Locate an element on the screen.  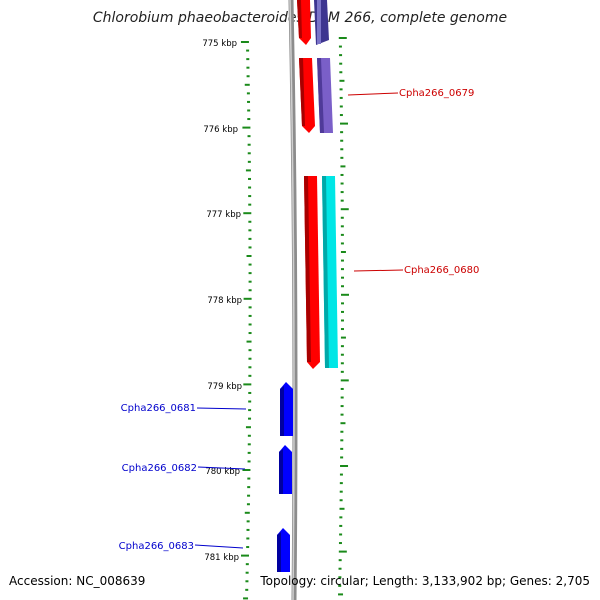
gene-label-0680: Cpha266_0680 is located at coordinates (441, 270).